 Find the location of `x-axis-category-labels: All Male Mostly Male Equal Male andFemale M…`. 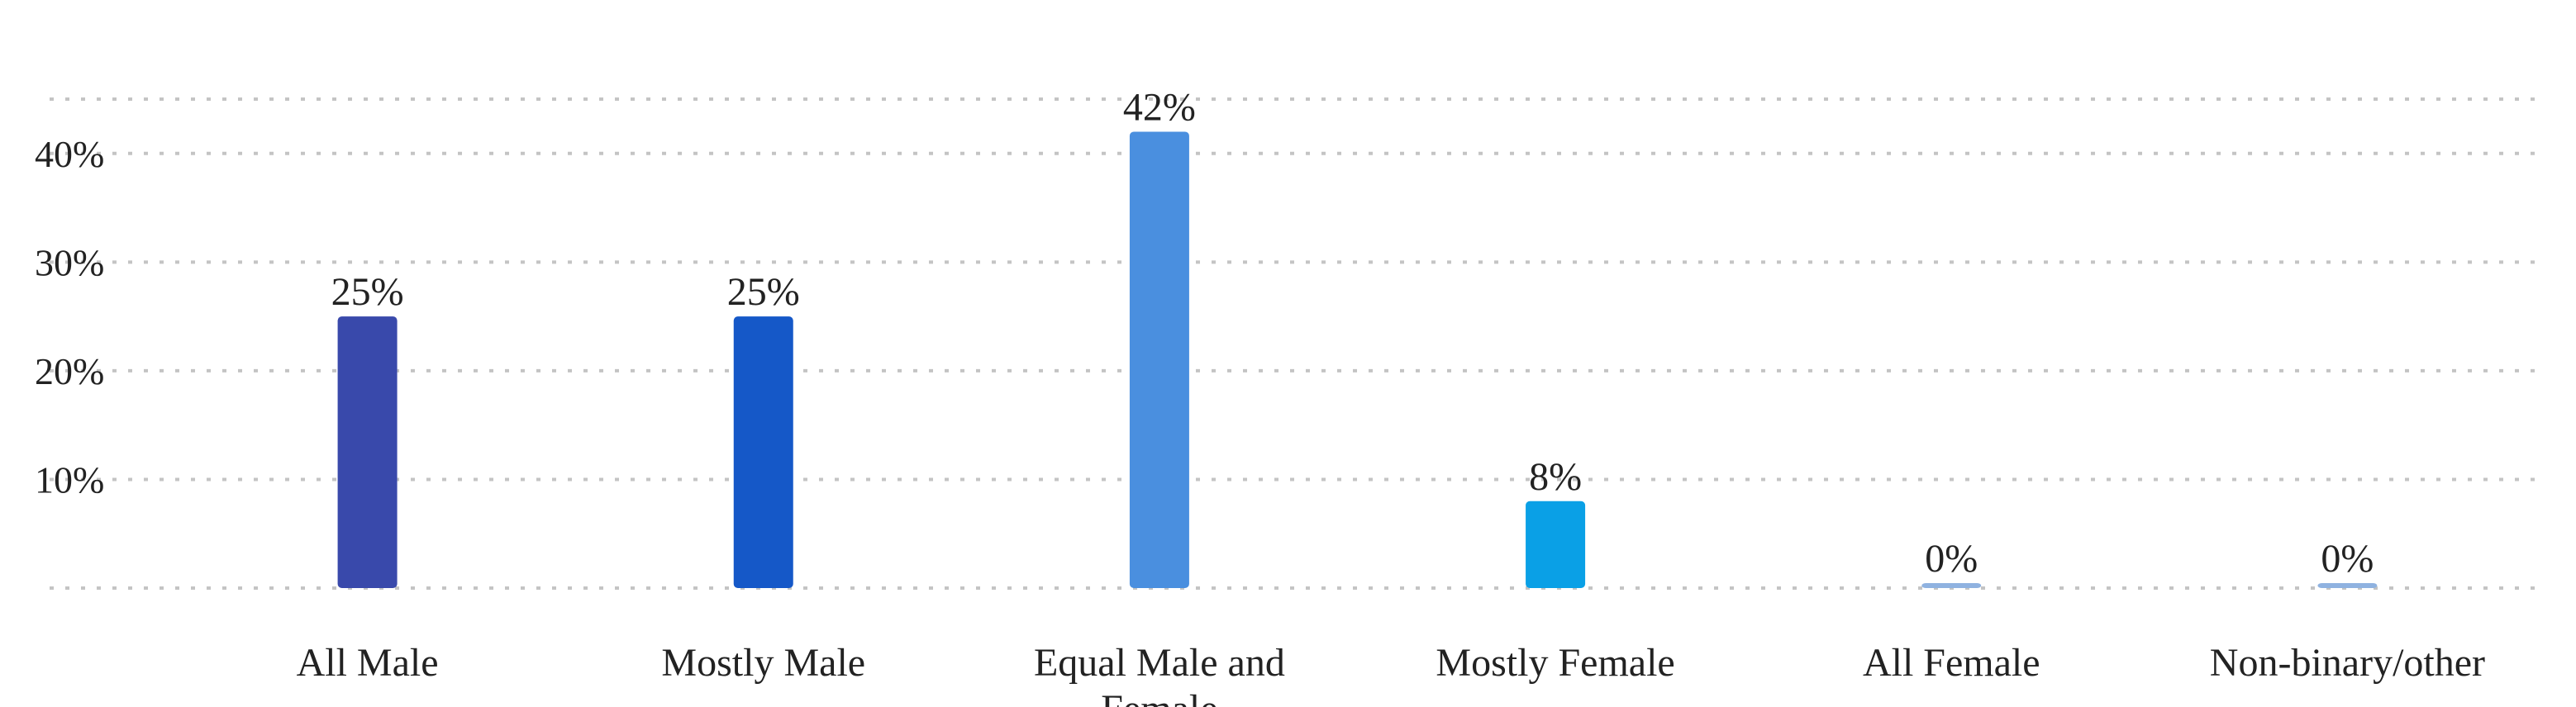

x-axis-category-labels: All Male Mostly Male Equal Male andFemale M… is located at coordinates (1391, 674).